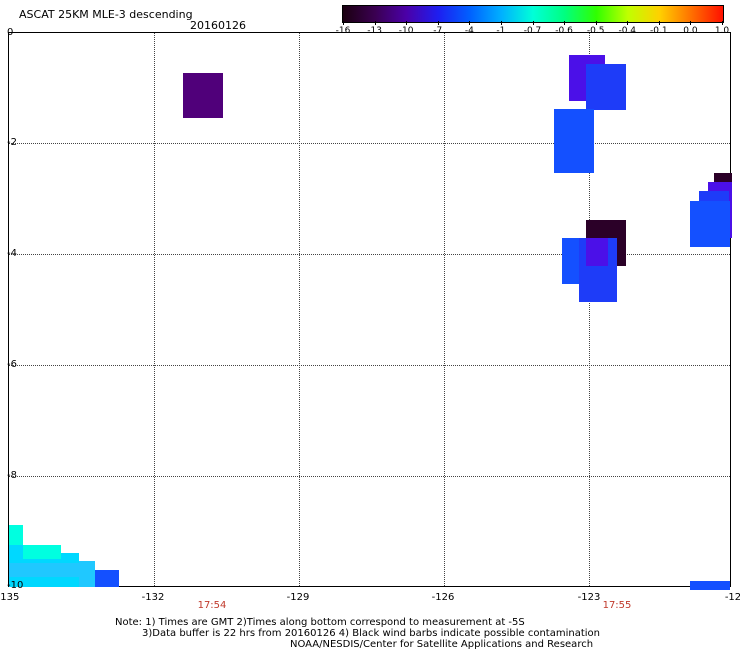  I want to click on colorbar-label: -13, so click(374, 31).